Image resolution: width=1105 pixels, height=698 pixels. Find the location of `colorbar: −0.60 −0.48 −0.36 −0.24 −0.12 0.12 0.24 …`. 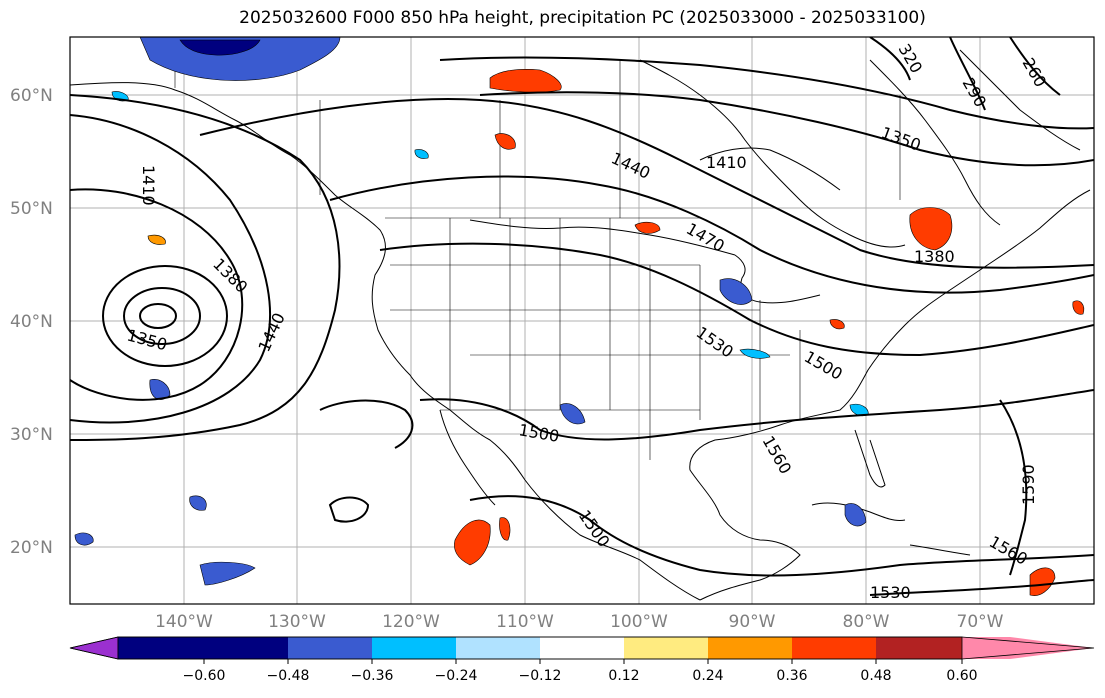

colorbar: −0.60 −0.48 −0.36 −0.24 −0.12 0.12 0.24 … is located at coordinates (582, 660).